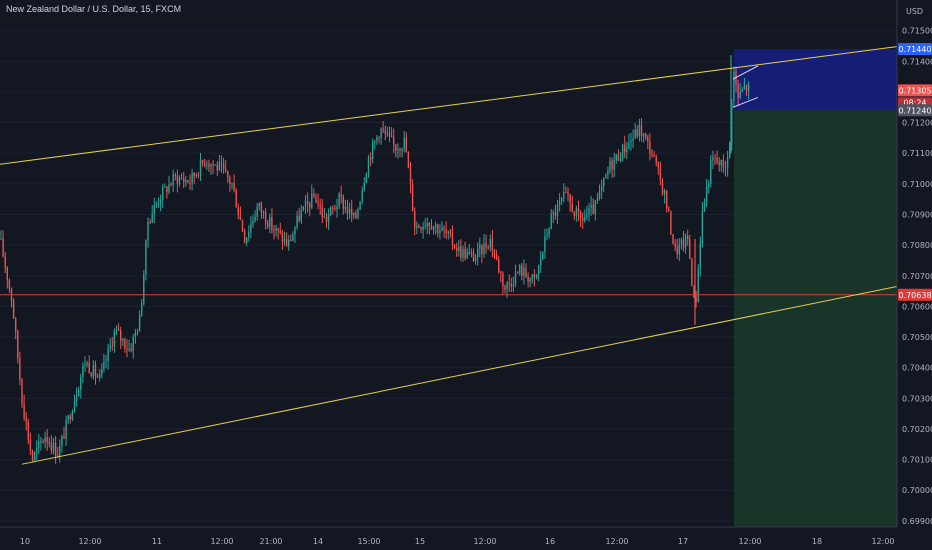 This screenshot has height=550, width=932. What do you see at coordinates (915, 49) in the screenshot?
I see `target-price-tag-bg` at bounding box center [915, 49].